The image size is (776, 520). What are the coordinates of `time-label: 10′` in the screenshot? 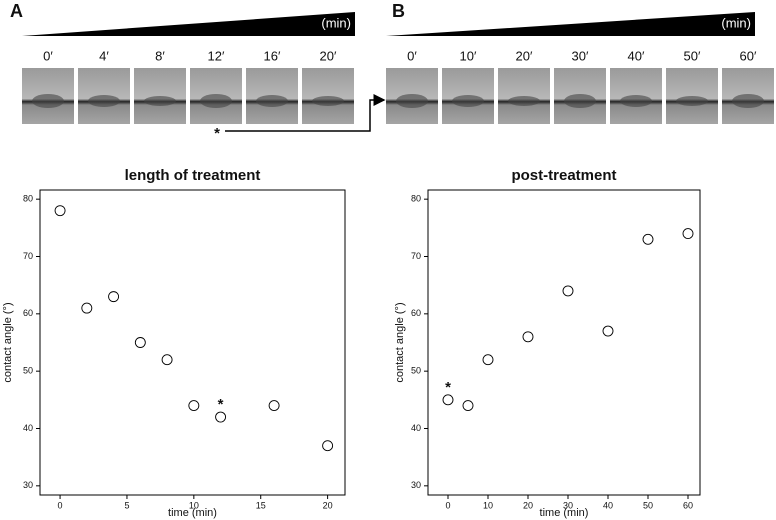 It's located at (468, 55).